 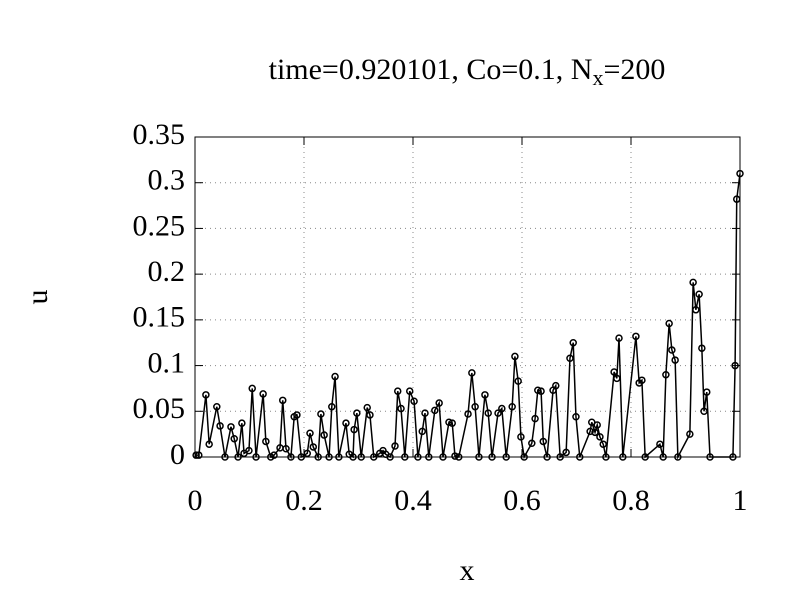 What do you see at coordinates (195, 500) in the screenshot?
I see `x-tick-label: 0` at bounding box center [195, 500].